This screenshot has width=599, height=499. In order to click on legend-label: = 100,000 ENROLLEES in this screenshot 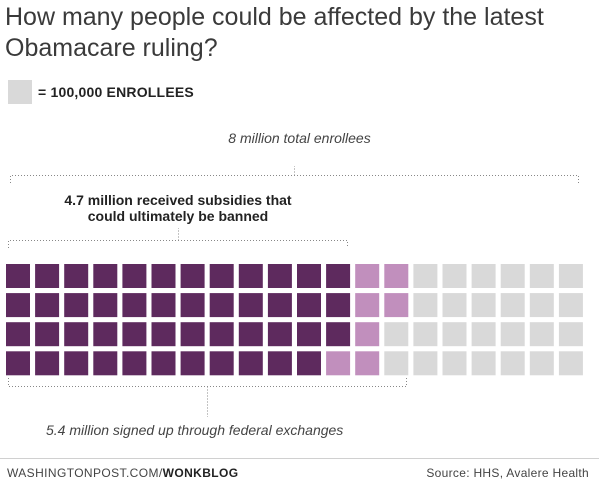, I will do `click(116, 92)`.